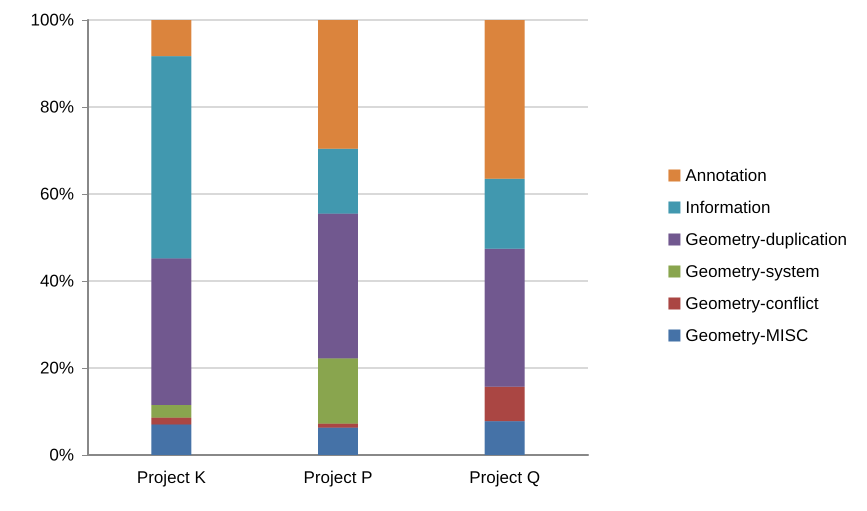 The height and width of the screenshot is (511, 867). I want to click on legend-label: Geometry-system, so click(752, 271).